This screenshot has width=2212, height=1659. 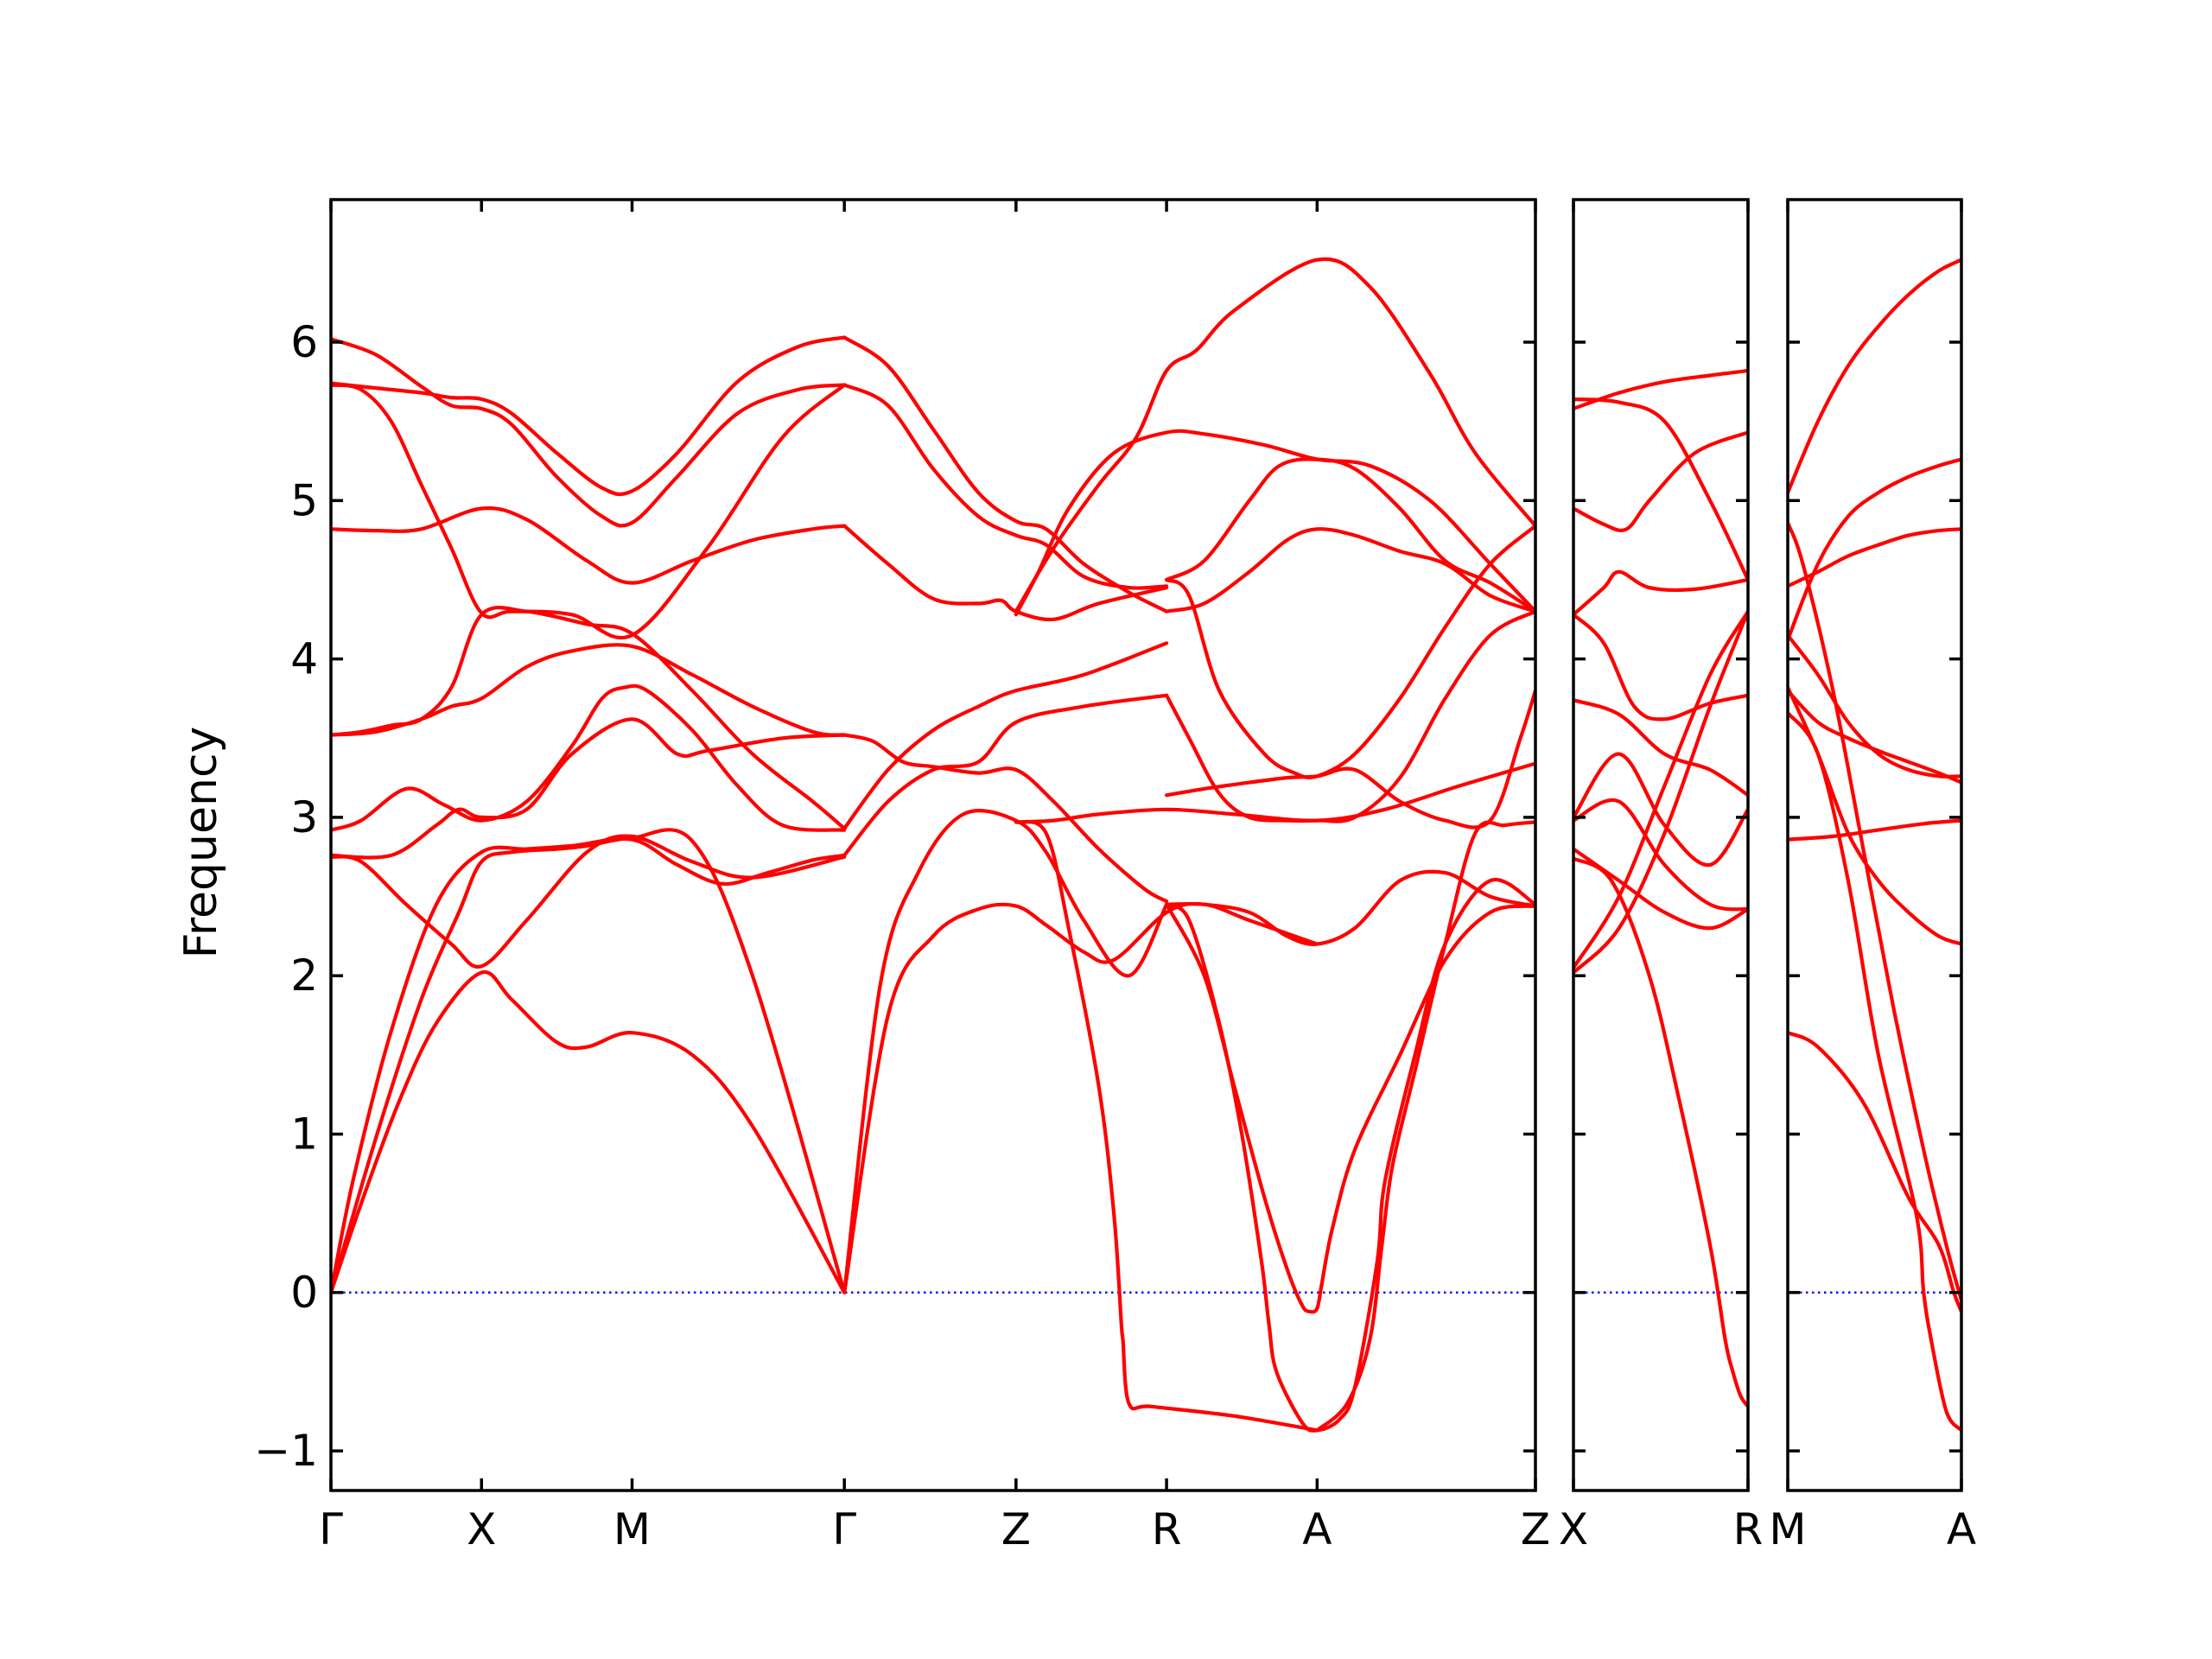 What do you see at coordinates (304, 500) in the screenshot?
I see `y-tick-label: 5` at bounding box center [304, 500].